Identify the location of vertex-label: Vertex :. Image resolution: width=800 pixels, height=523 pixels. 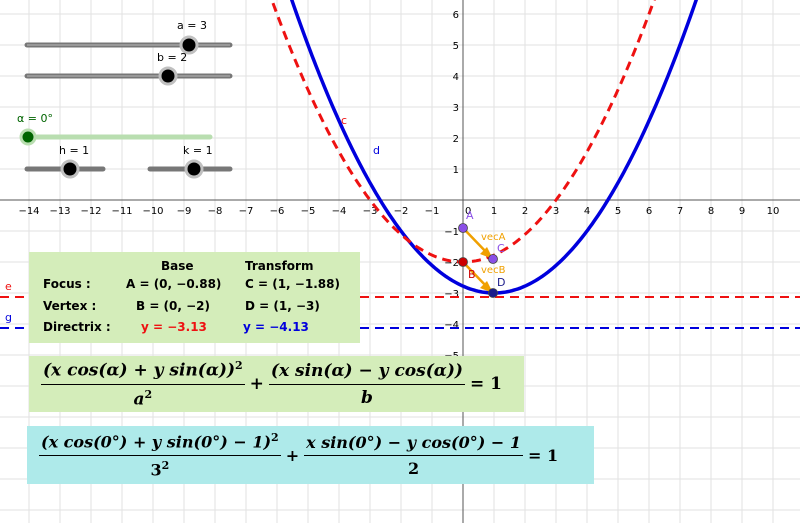
(70, 306).